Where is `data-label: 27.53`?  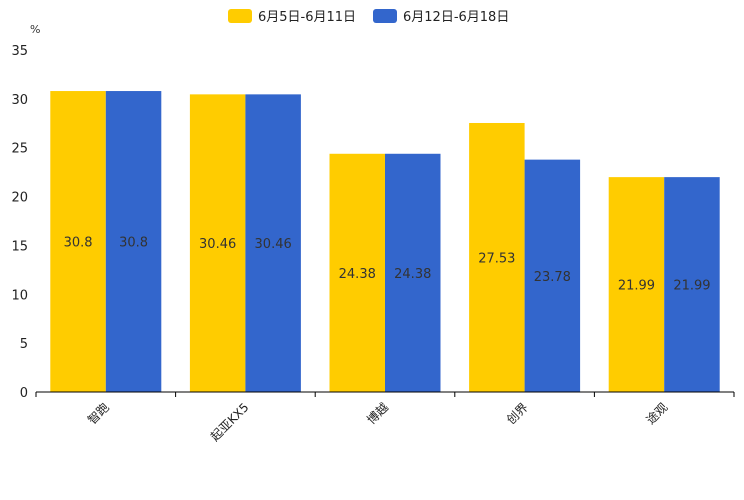
data-label: 27.53 is located at coordinates (496, 258).